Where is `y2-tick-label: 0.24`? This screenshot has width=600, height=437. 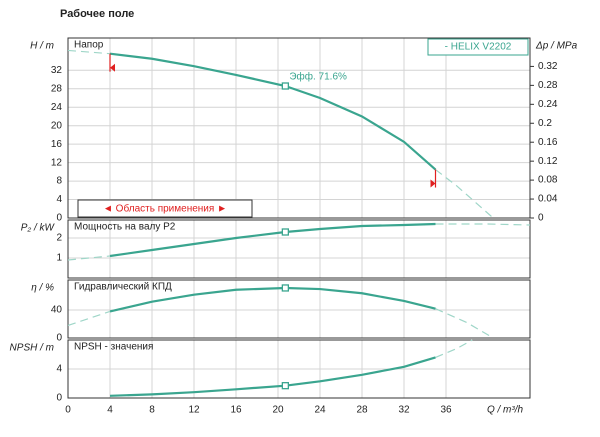
y2-tick-label: 0.24 is located at coordinates (548, 104).